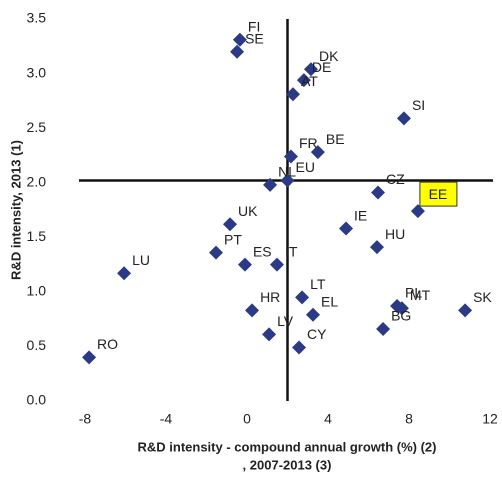  What do you see at coordinates (15, 210) in the screenshot?
I see `y-axis-title: R&D intensity, 2013 (1)` at bounding box center [15, 210].